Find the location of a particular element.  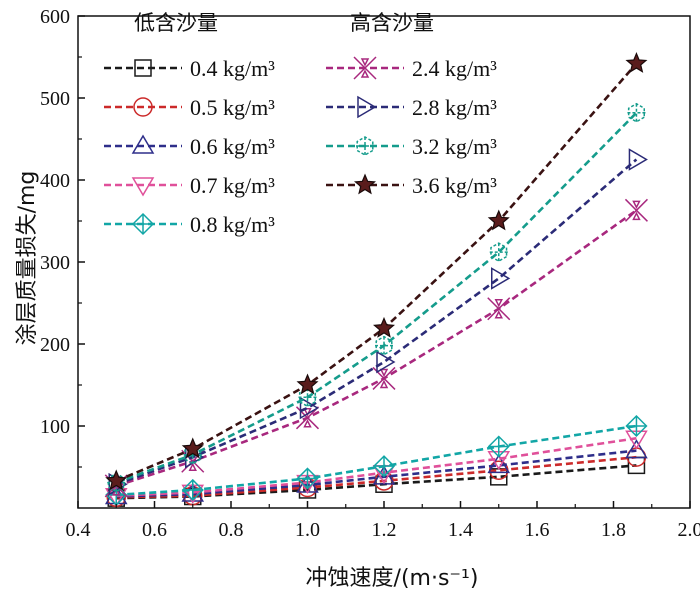

legend-label: 0.6 kg/m³ is located at coordinates (232, 146).